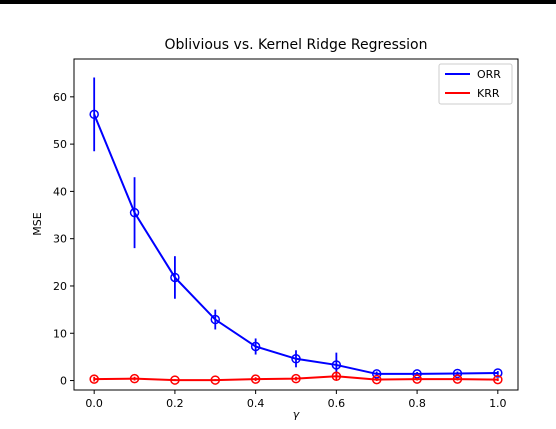 The image size is (556, 429). Describe the element at coordinates (60, 286) in the screenshot. I see `y-tick-label: 20` at that location.